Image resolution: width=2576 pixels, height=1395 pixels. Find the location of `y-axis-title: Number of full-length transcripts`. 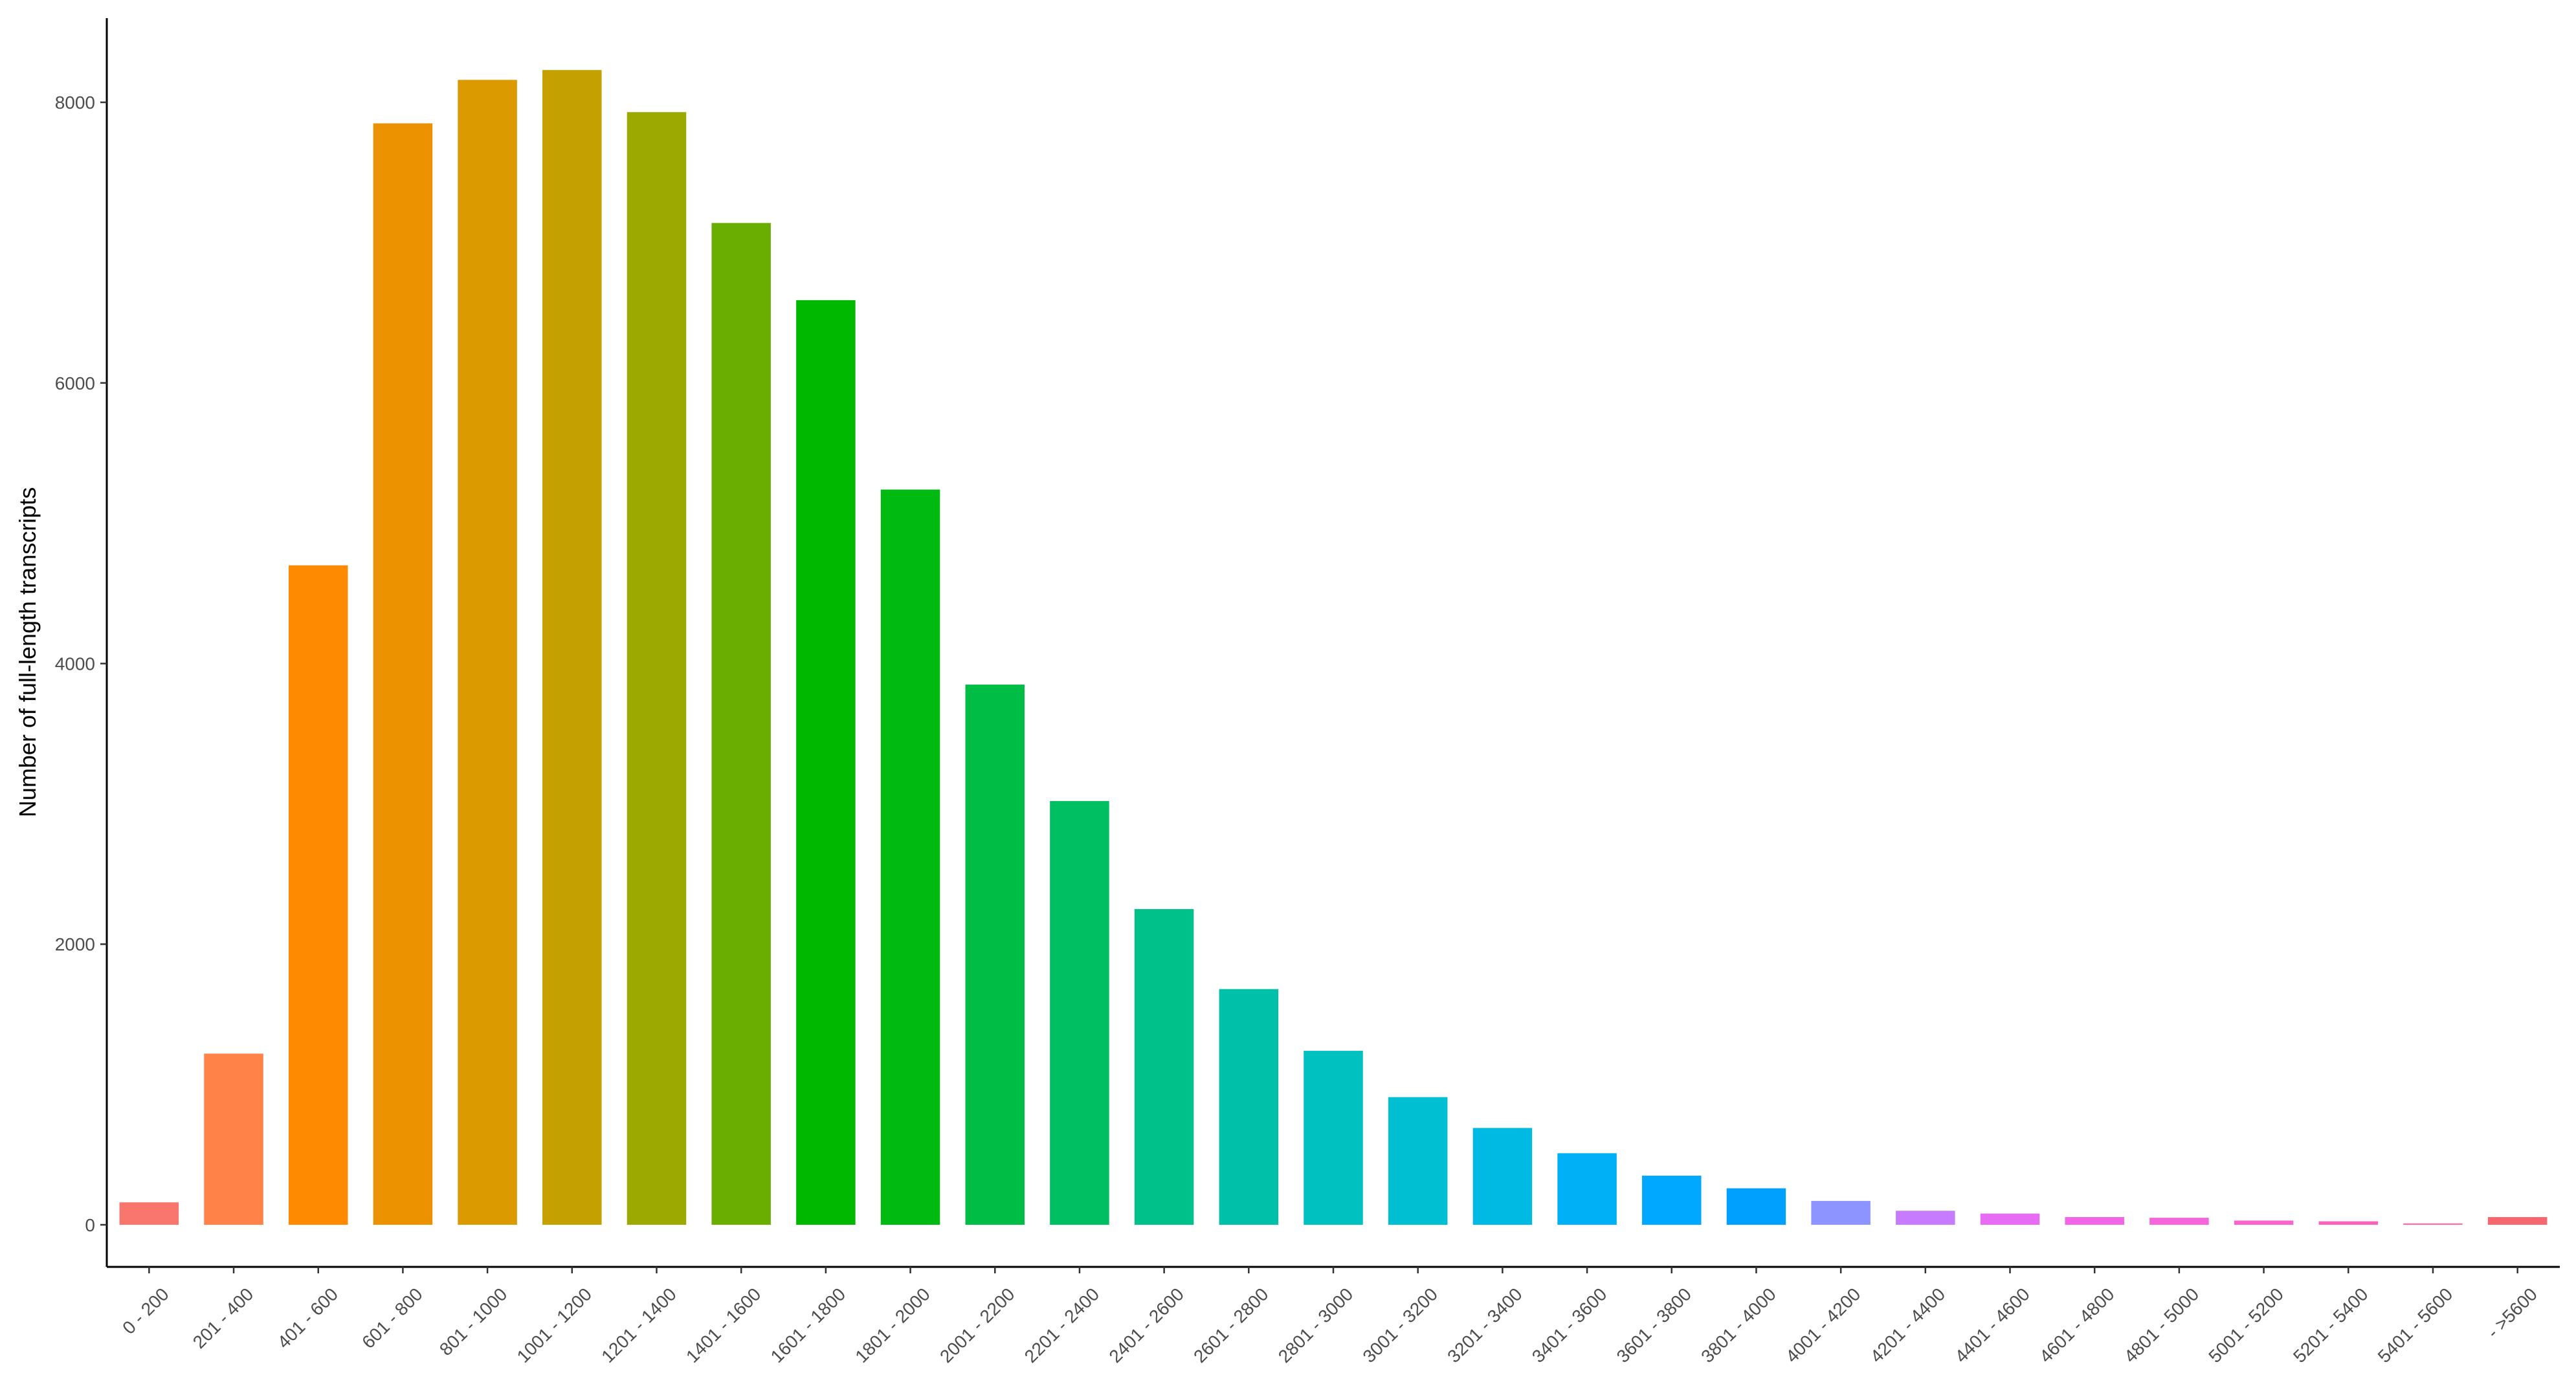

y-axis-title: Number of full-length transcripts is located at coordinates (27, 652).